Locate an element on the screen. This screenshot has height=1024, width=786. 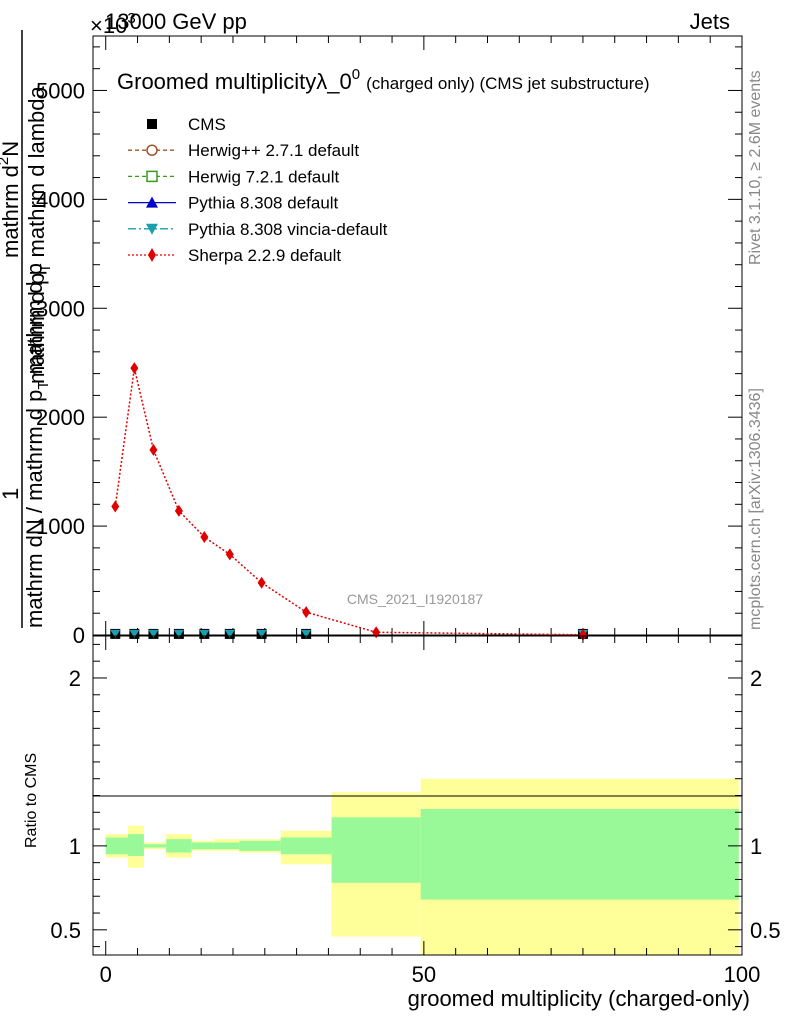
y-tick-label: 0 is located at coordinates (79, 635).